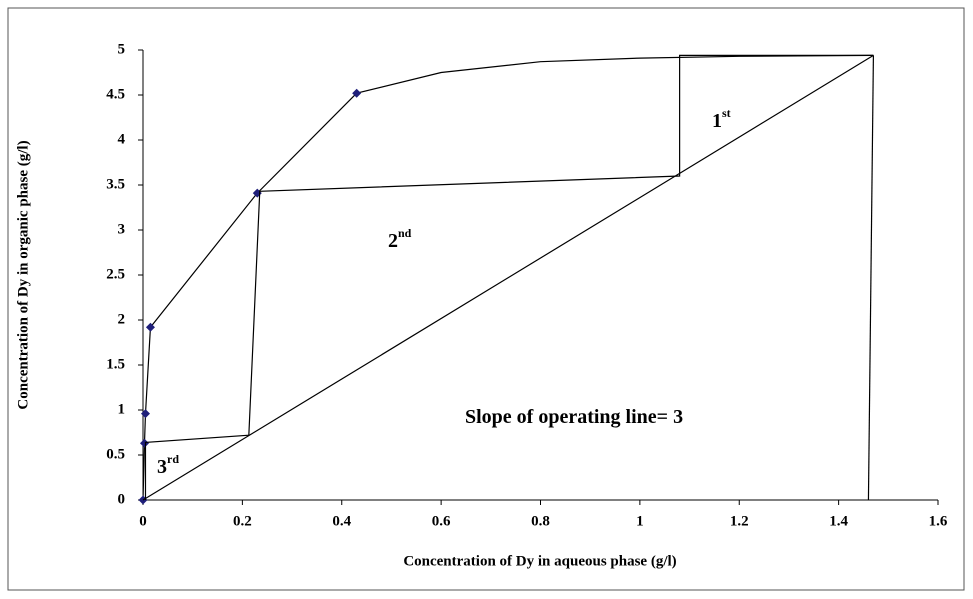  Describe the element at coordinates (122, 319) in the screenshot. I see `y-tick-label: 2` at that location.